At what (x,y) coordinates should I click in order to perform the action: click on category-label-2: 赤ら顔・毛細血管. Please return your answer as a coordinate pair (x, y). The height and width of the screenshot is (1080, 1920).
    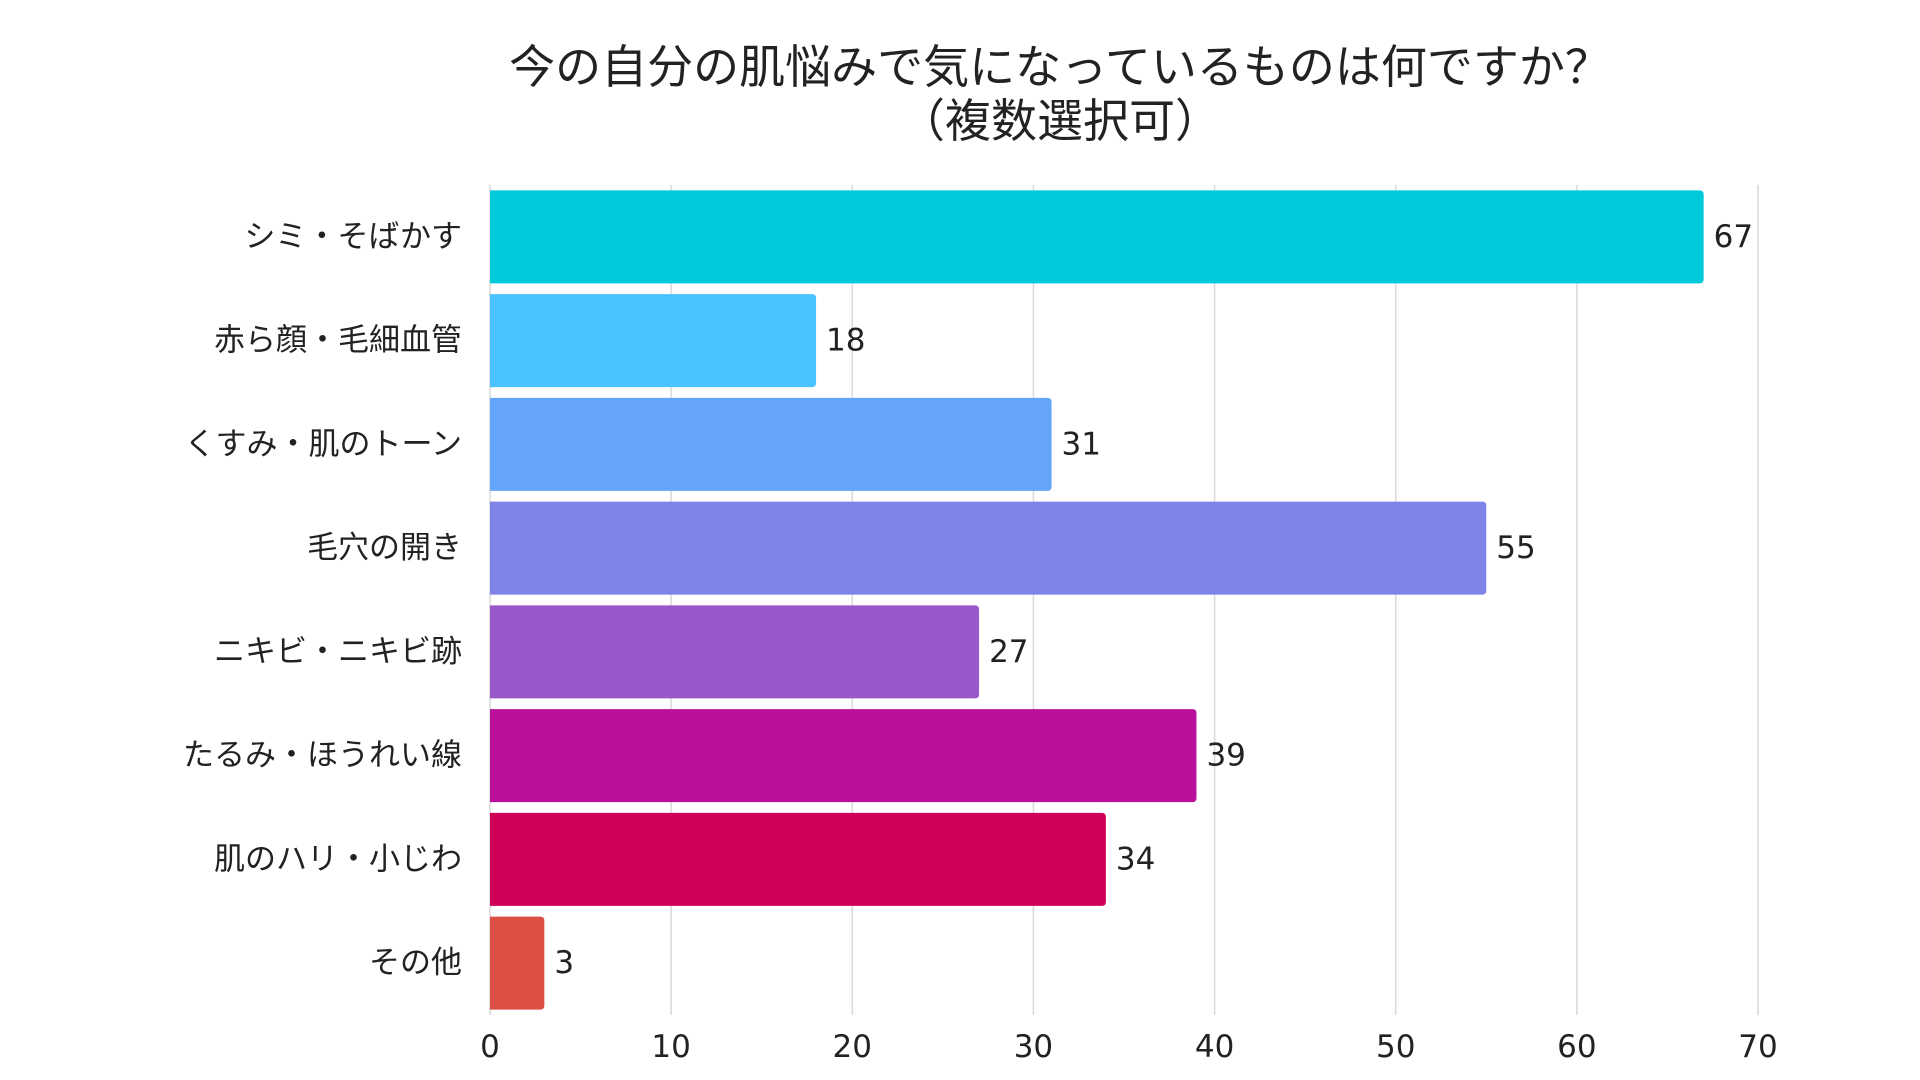
    Looking at the image, I should click on (338, 341).